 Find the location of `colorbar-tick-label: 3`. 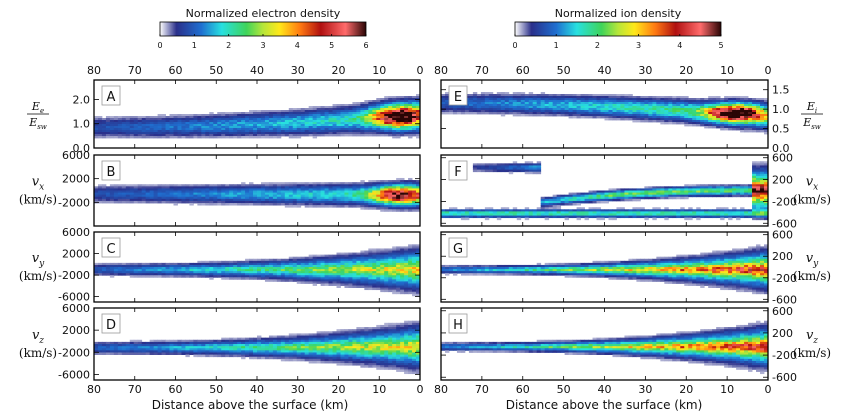

colorbar-tick-label: 3 is located at coordinates (638, 45).